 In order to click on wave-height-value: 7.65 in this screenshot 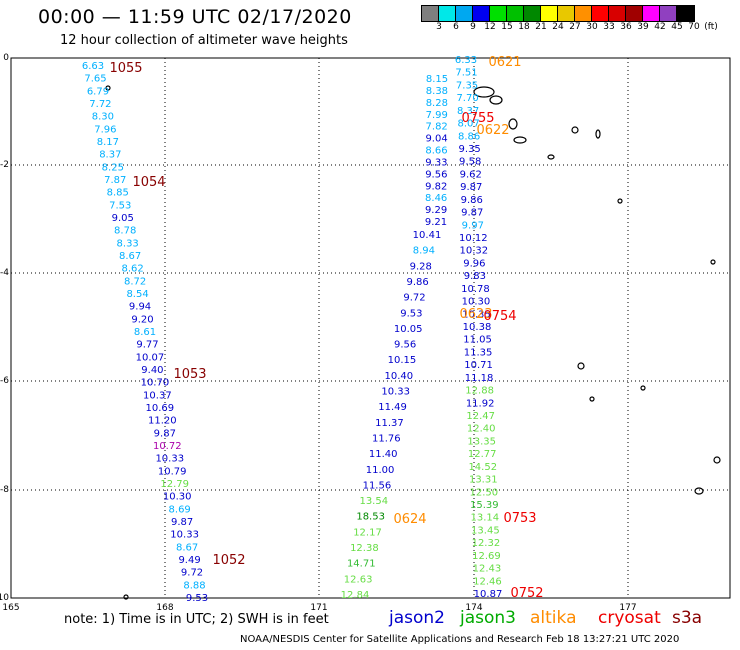, I will do `click(95, 79)`.